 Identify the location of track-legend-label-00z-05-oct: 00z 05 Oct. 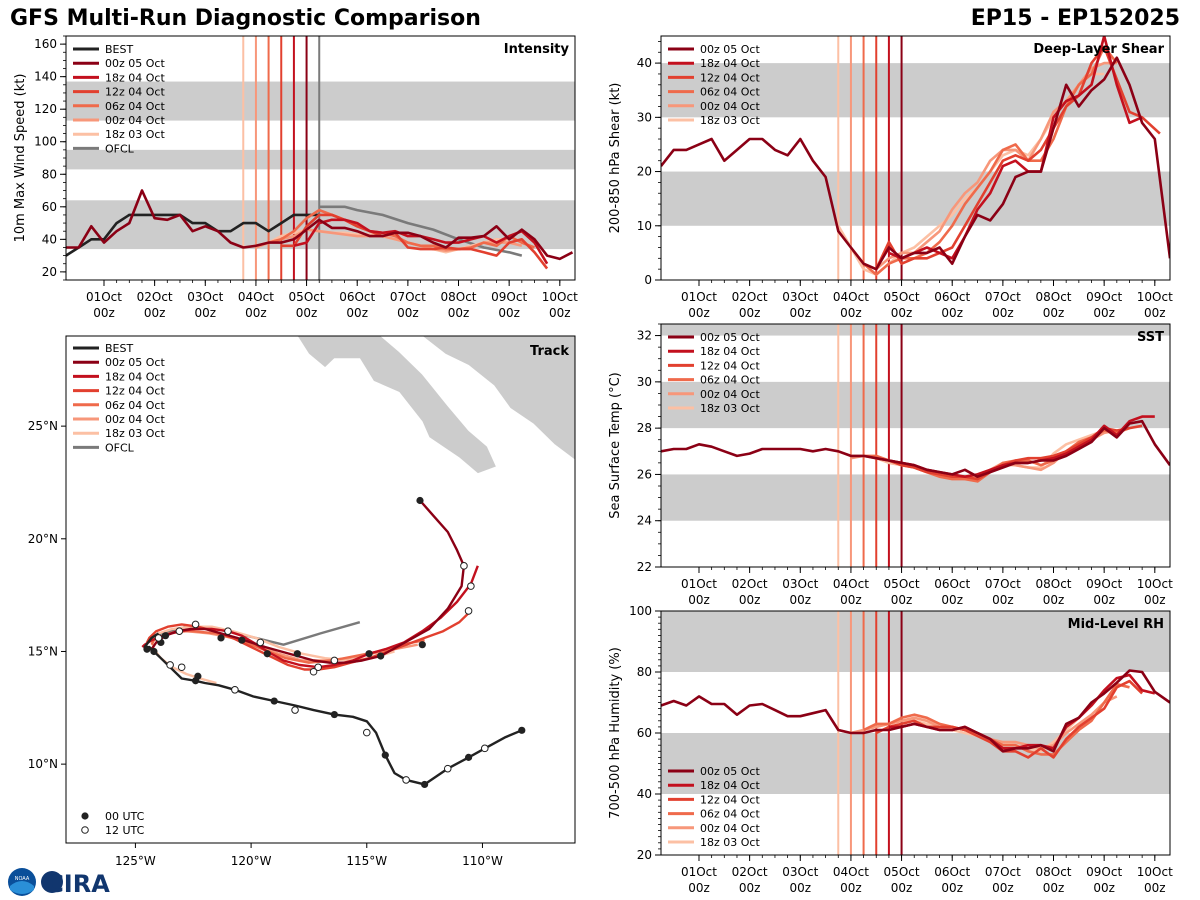
(135, 362).